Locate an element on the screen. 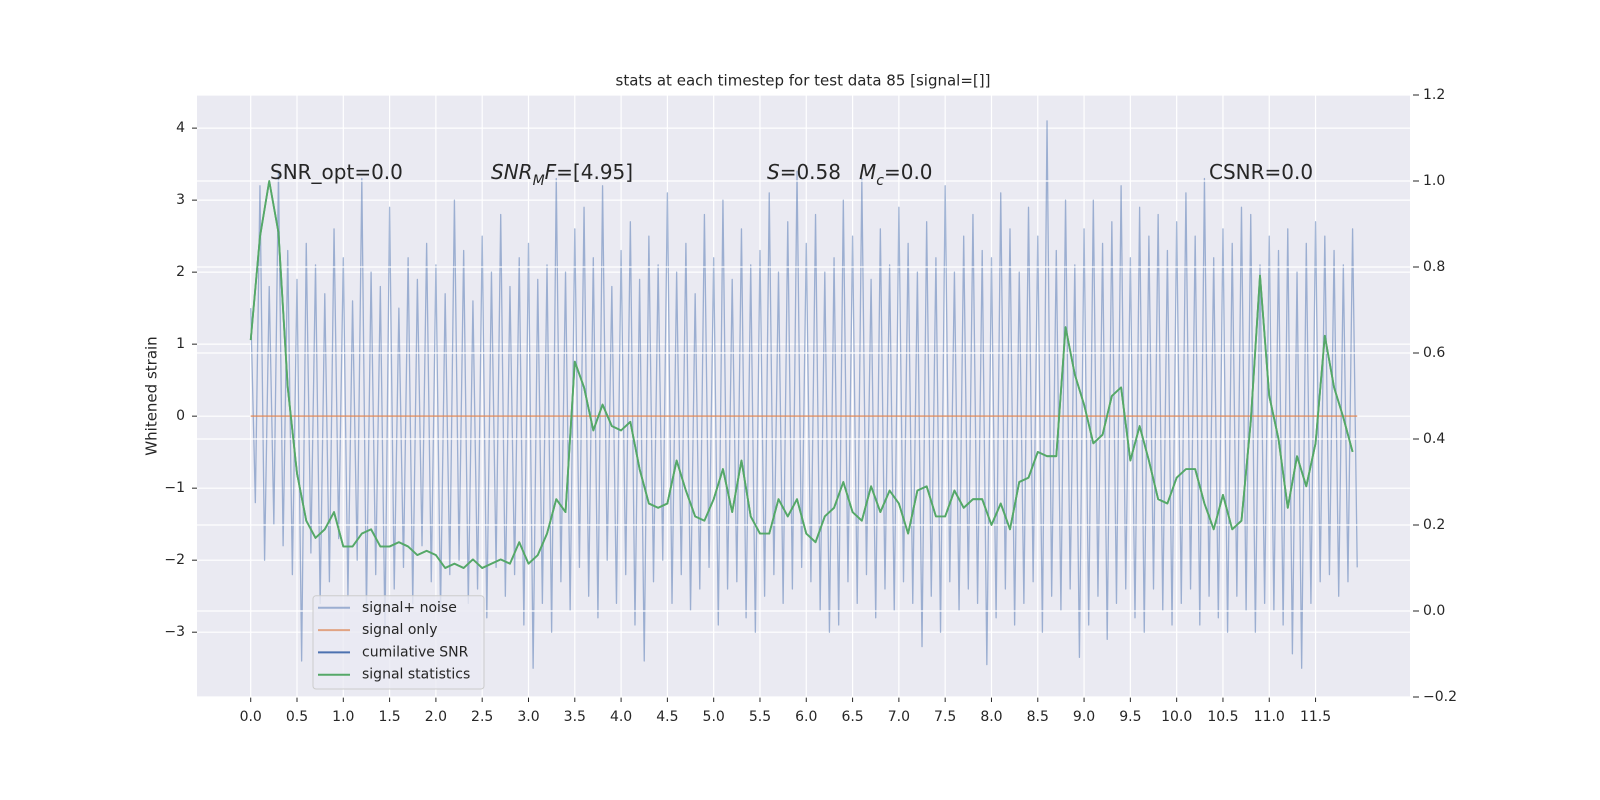 The height and width of the screenshot is (800, 1600). x-tick-label: 2.0 is located at coordinates (436, 717).